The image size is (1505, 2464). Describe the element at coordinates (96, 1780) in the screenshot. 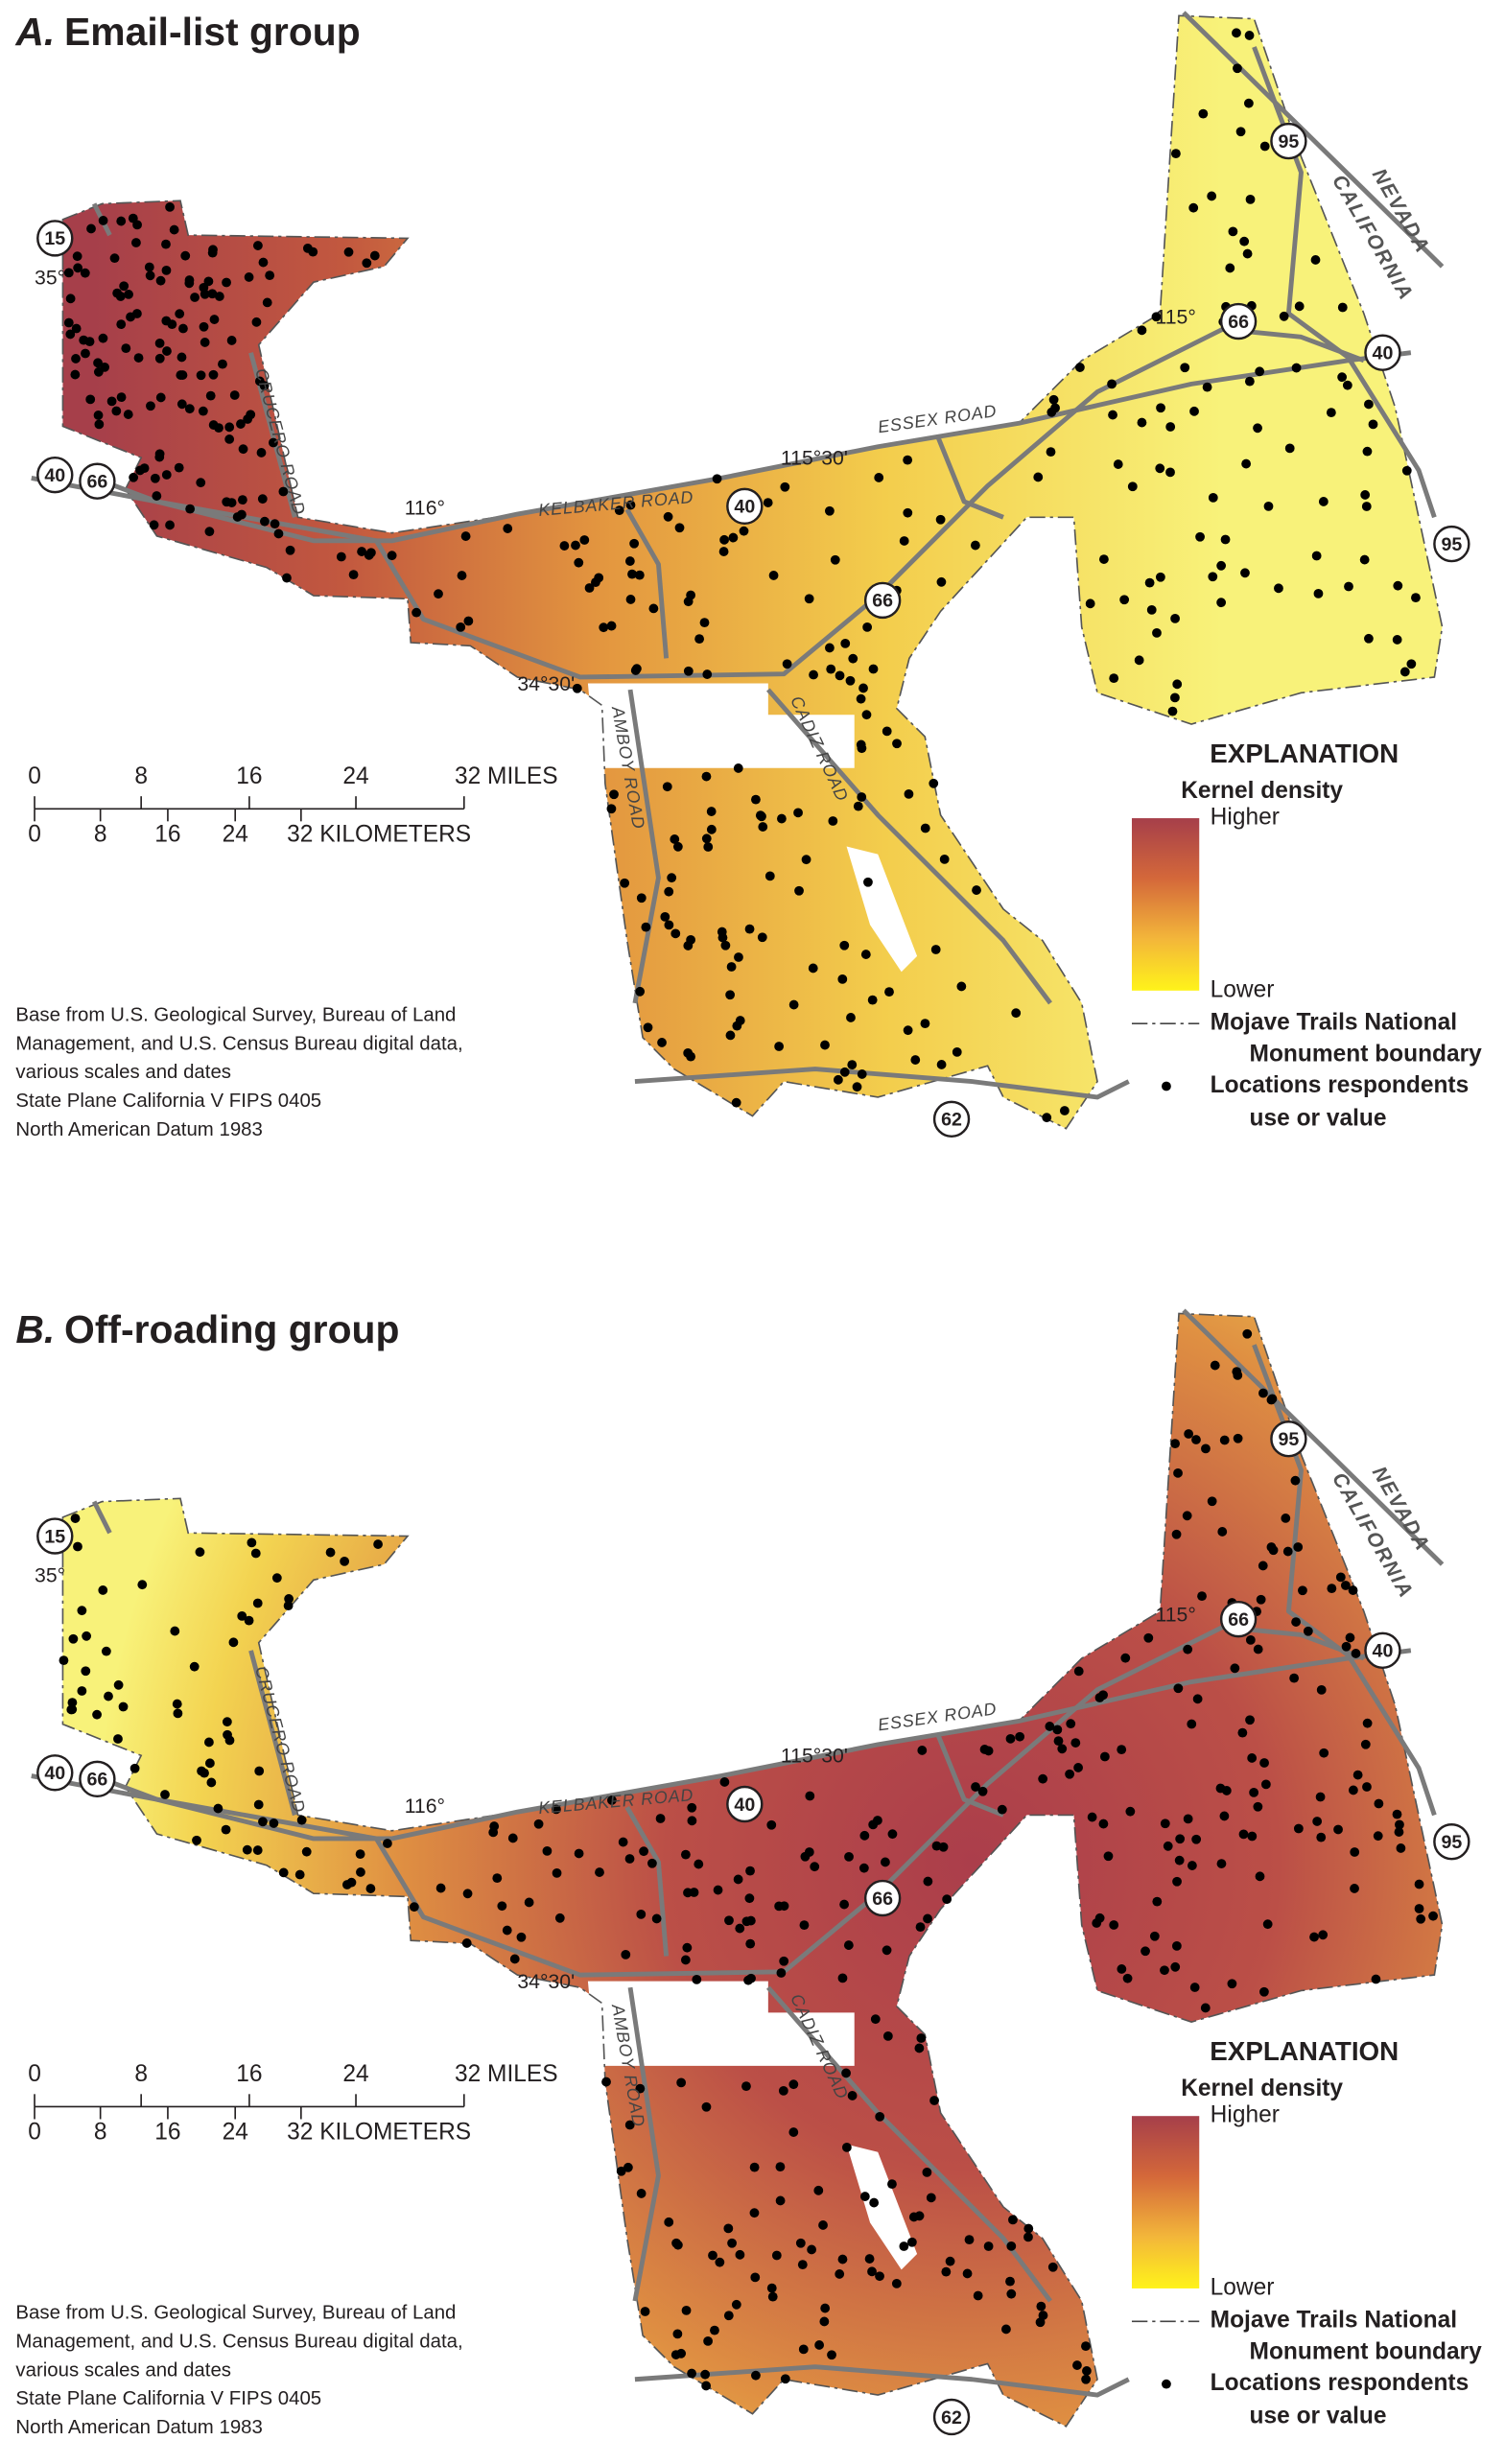

I see `route-number: 66` at that location.